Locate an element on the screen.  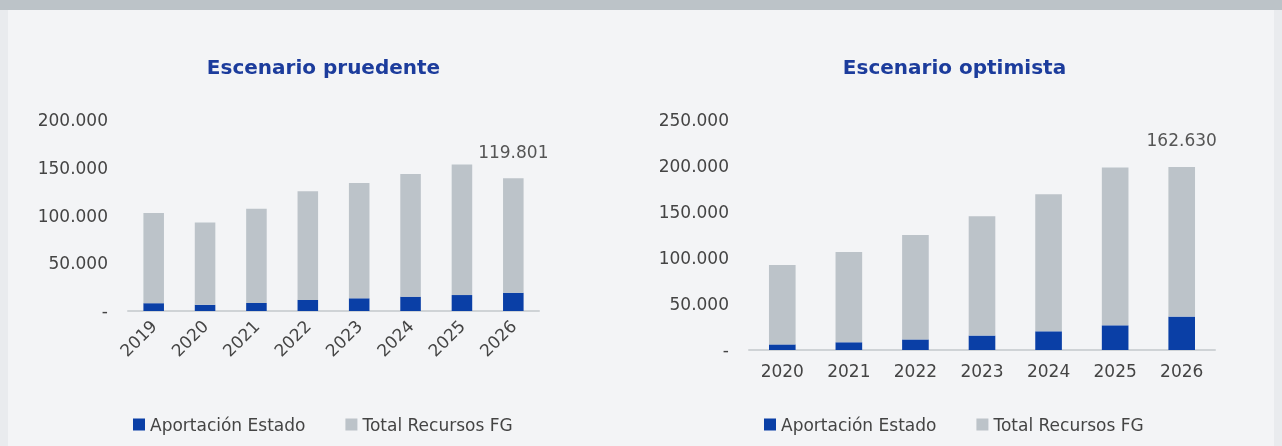
x-tick-label: 2025 is located at coordinates (1115, 370).